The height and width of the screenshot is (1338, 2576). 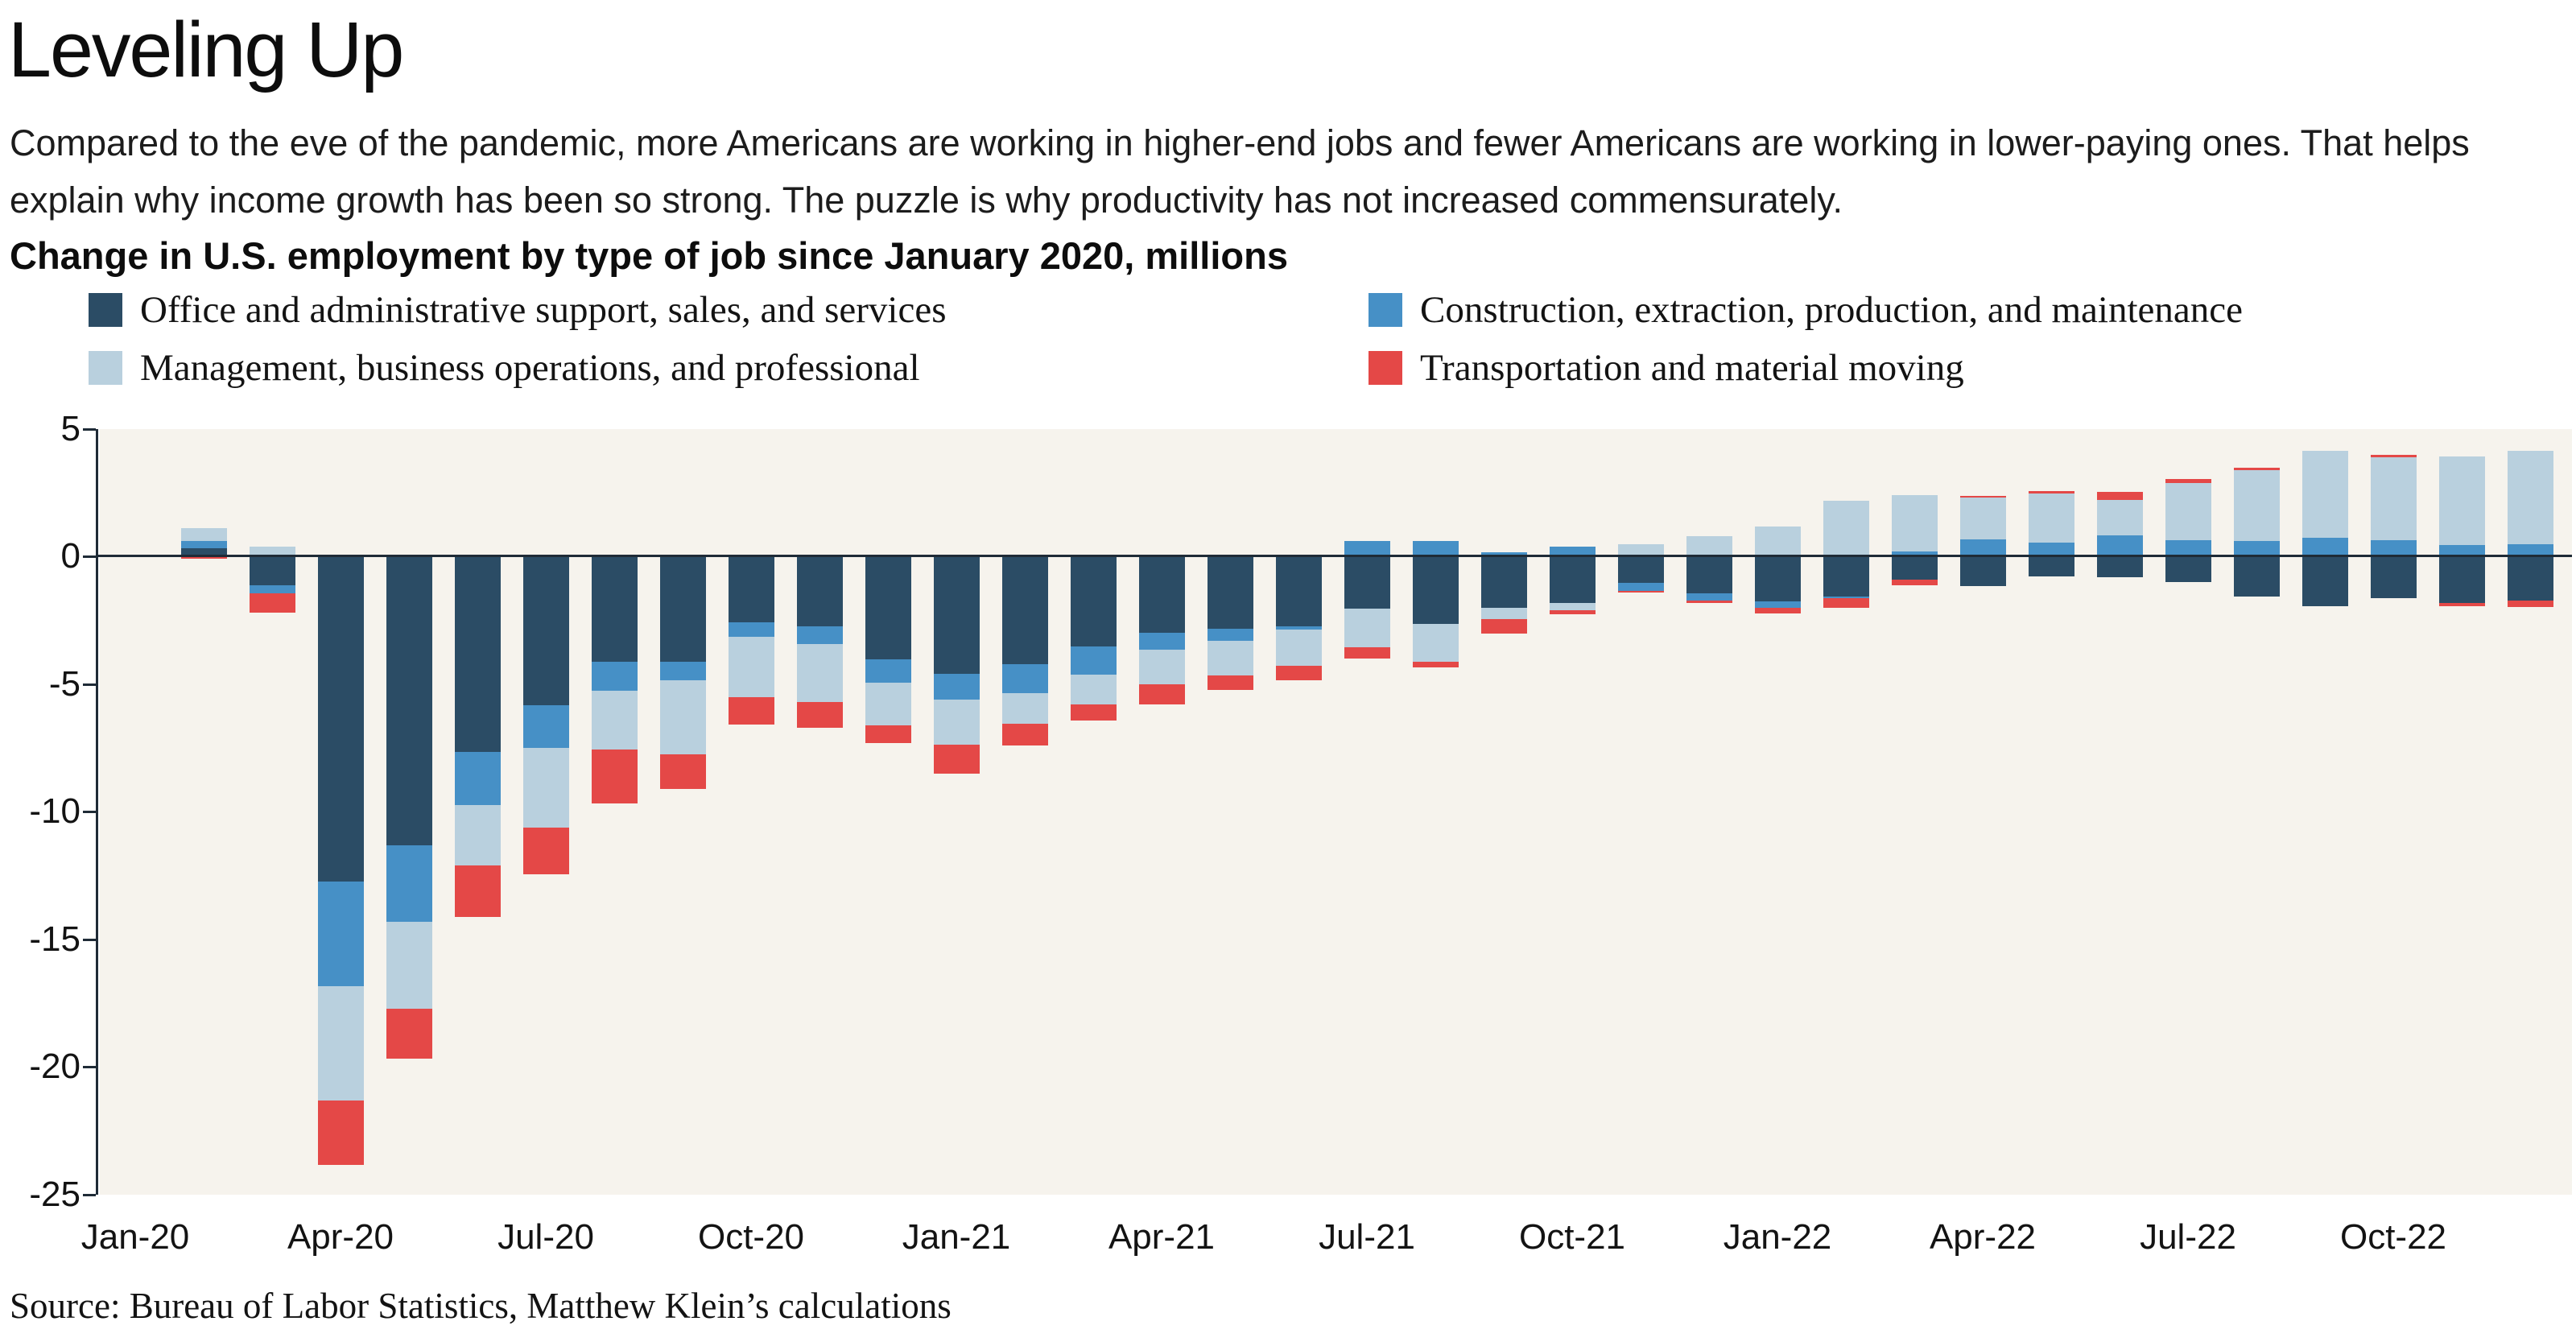 I want to click on x-tick-label: Oct-21, so click(x=1572, y=1236).